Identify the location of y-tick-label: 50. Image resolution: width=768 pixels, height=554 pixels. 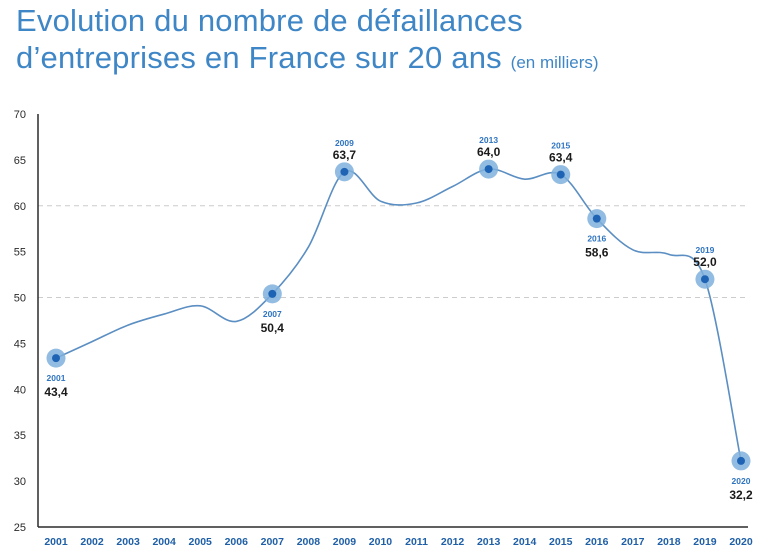
(20, 299).